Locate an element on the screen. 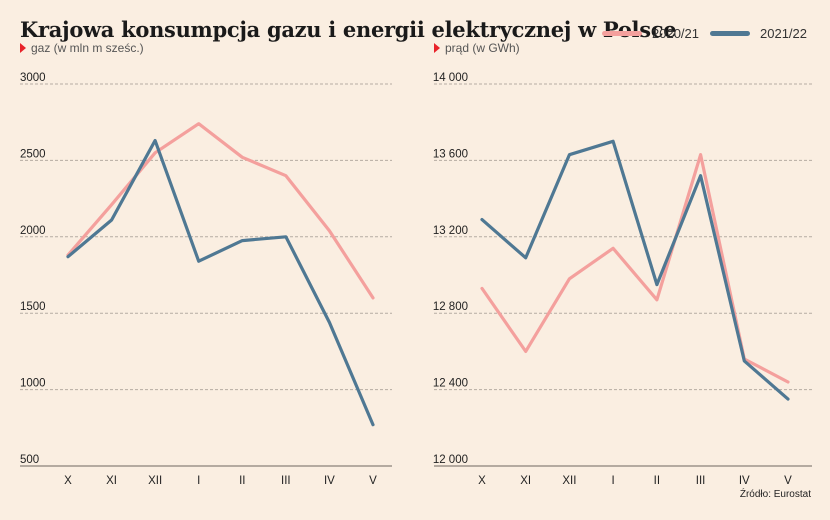  power-unit-label: prąd (w GWh) is located at coordinates (477, 48).